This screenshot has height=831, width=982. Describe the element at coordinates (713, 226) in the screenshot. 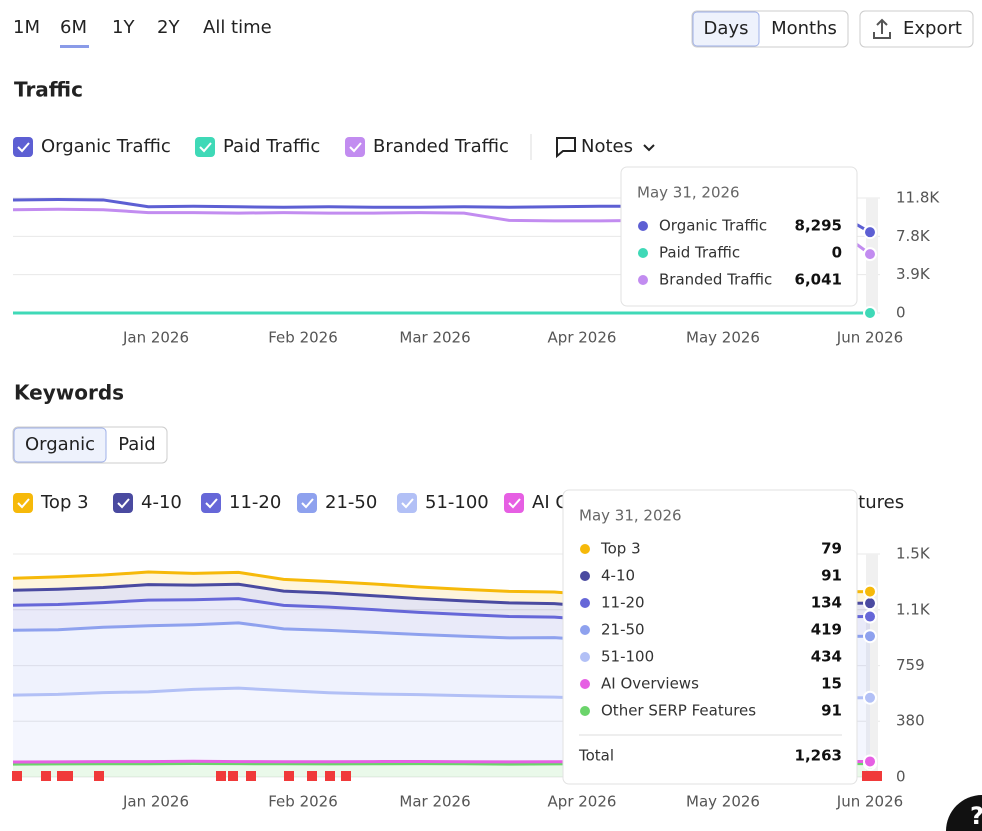

I see `tooltip-label: Organic Traffic` at that location.